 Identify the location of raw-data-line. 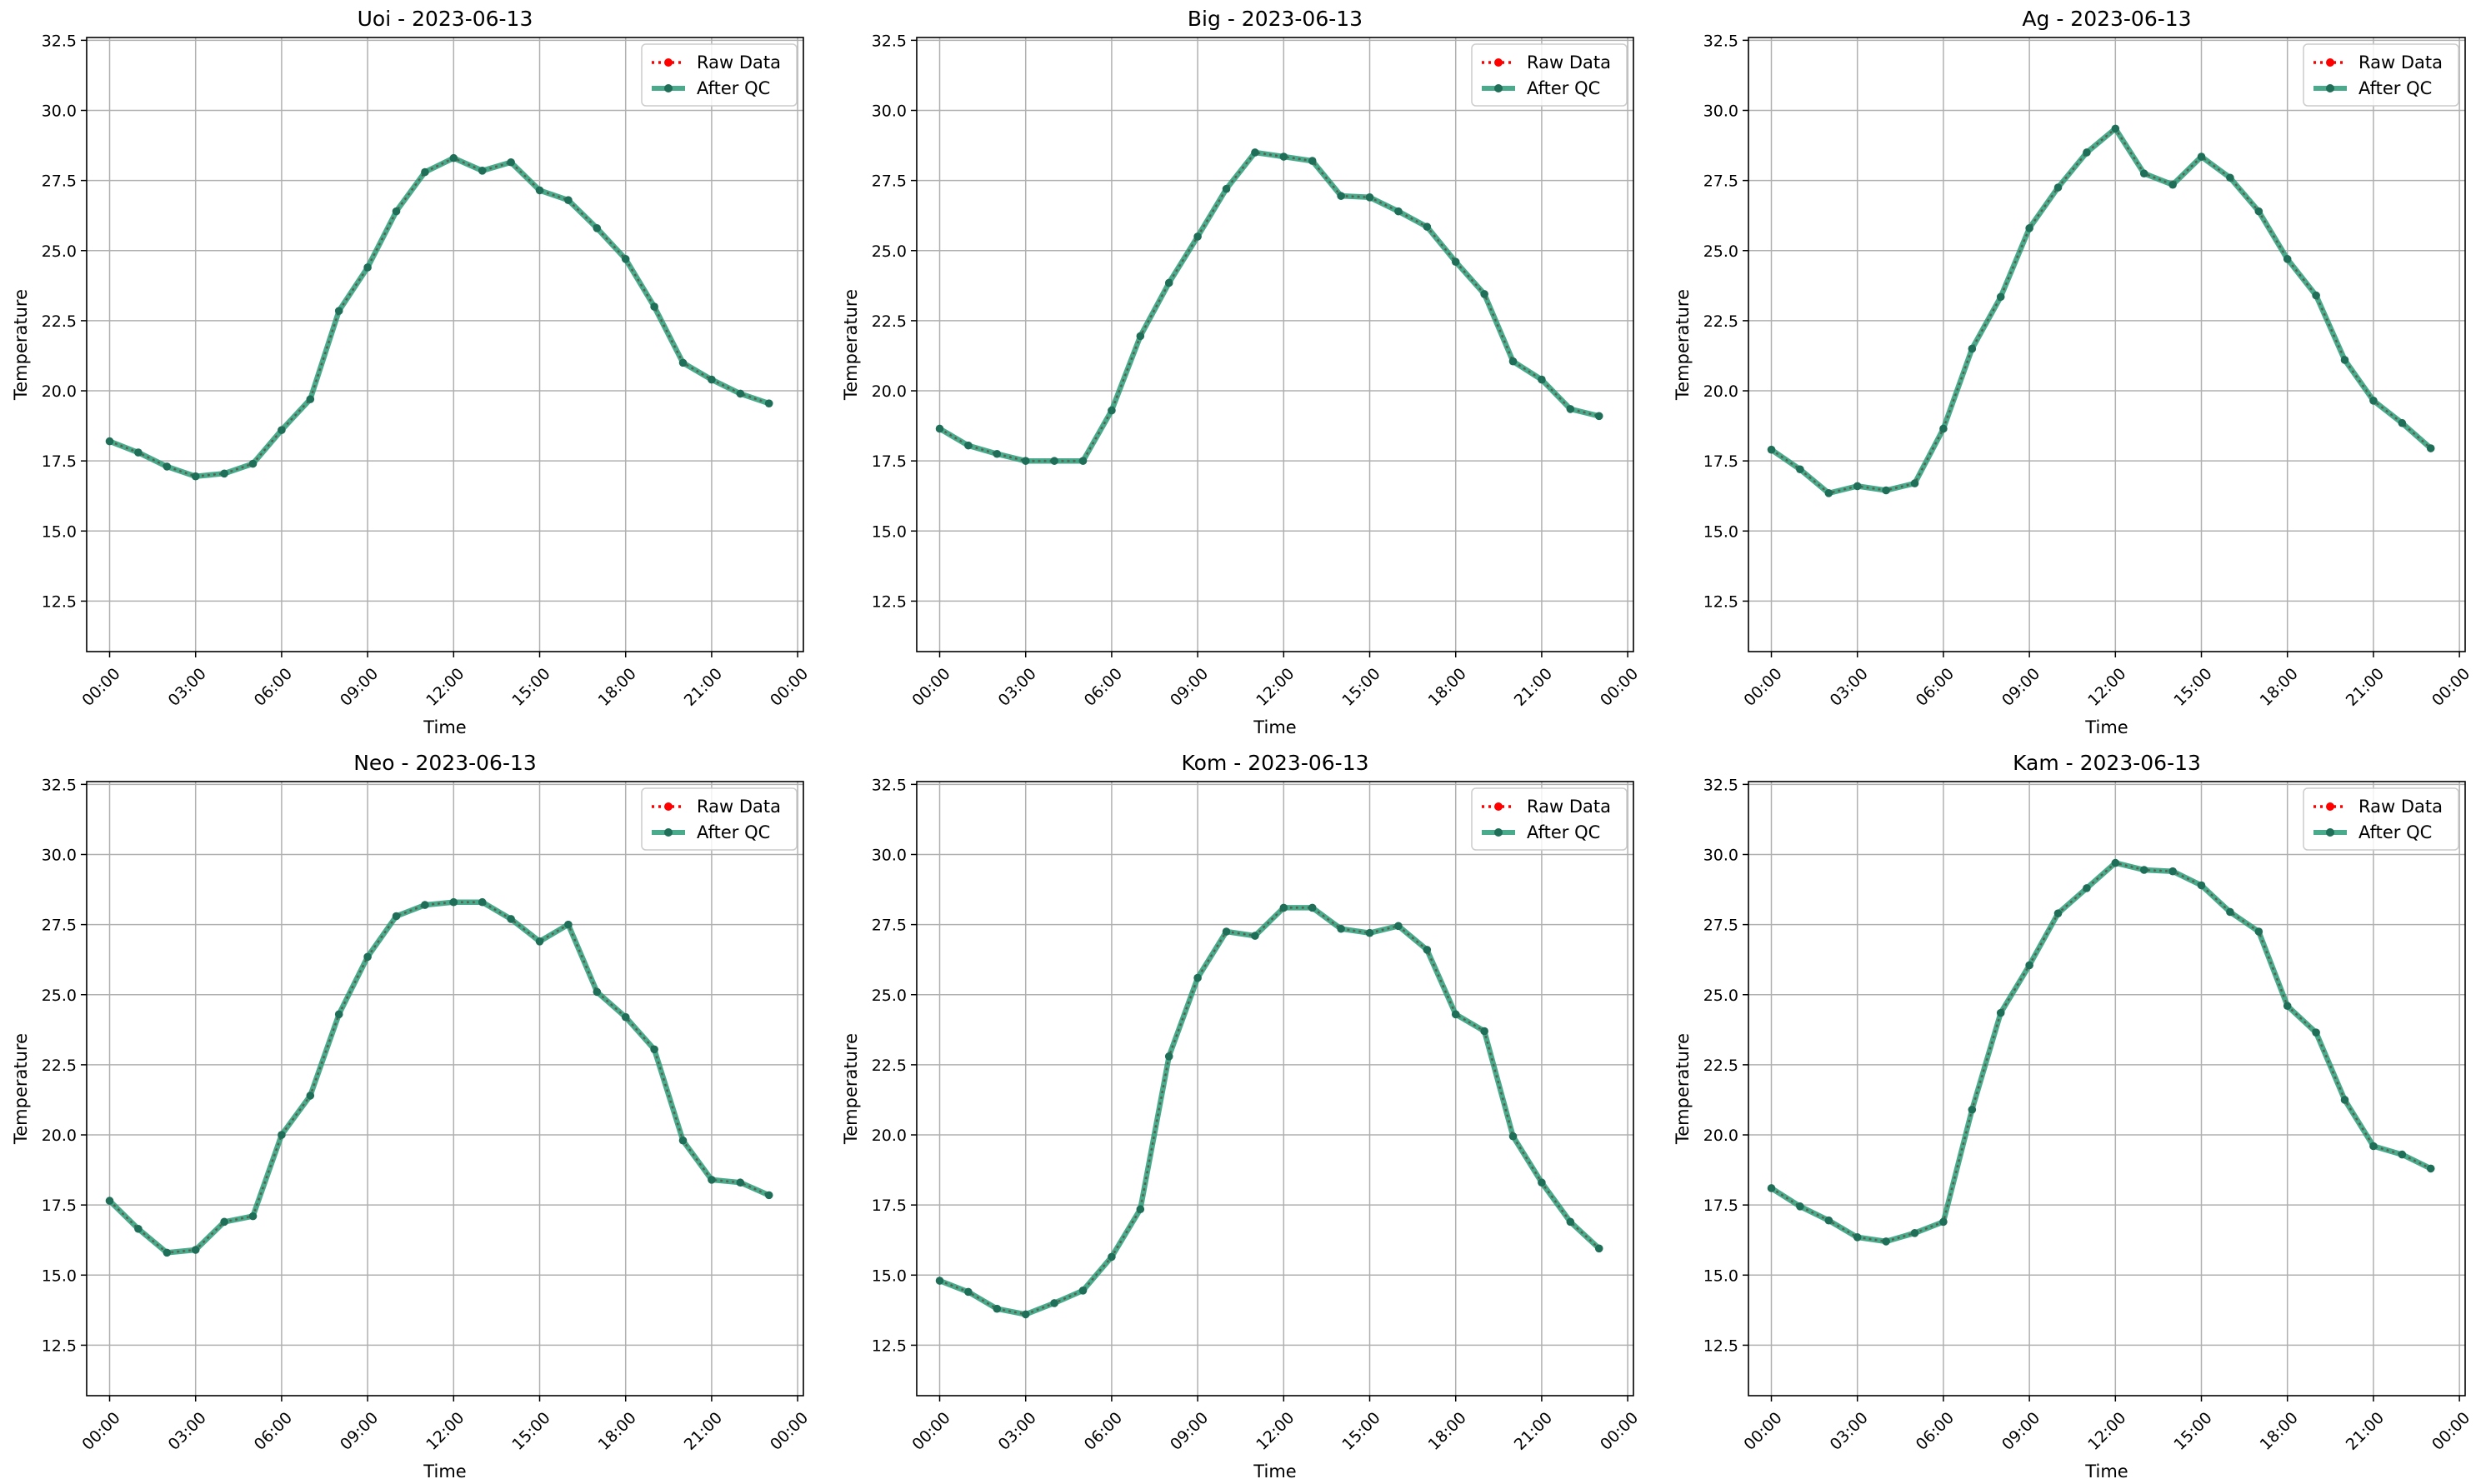
(2101, 1052).